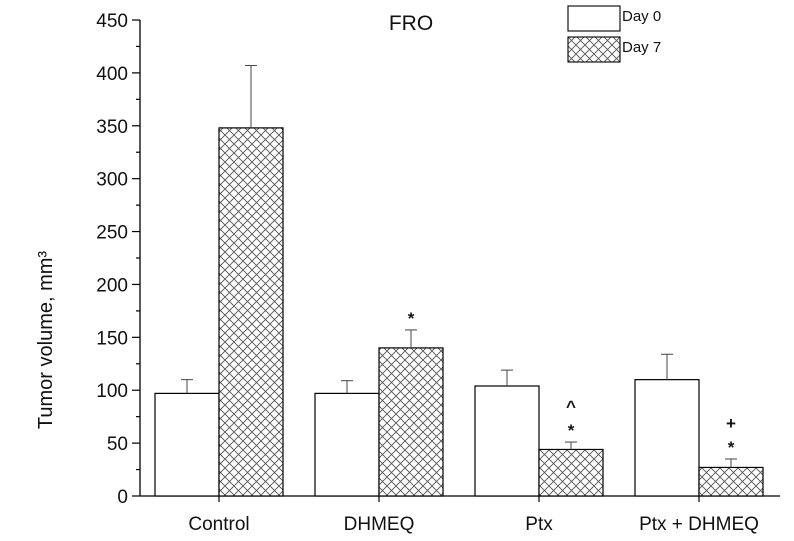 This screenshot has width=794, height=541. Describe the element at coordinates (112, 391) in the screenshot. I see `y-tick-label: 100` at that location.